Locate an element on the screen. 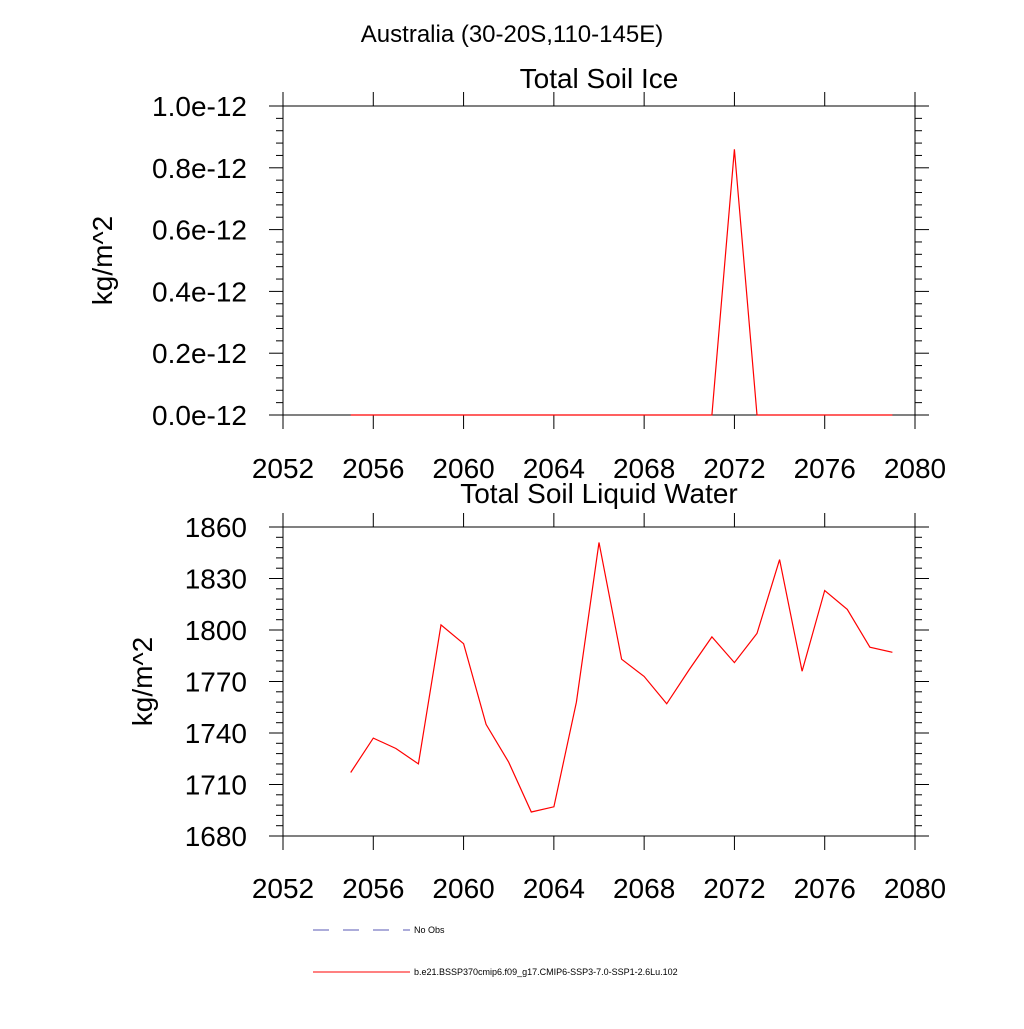 The width and height of the screenshot is (1024, 1029). y-tick-label: 0.8e-12 is located at coordinates (199, 168).